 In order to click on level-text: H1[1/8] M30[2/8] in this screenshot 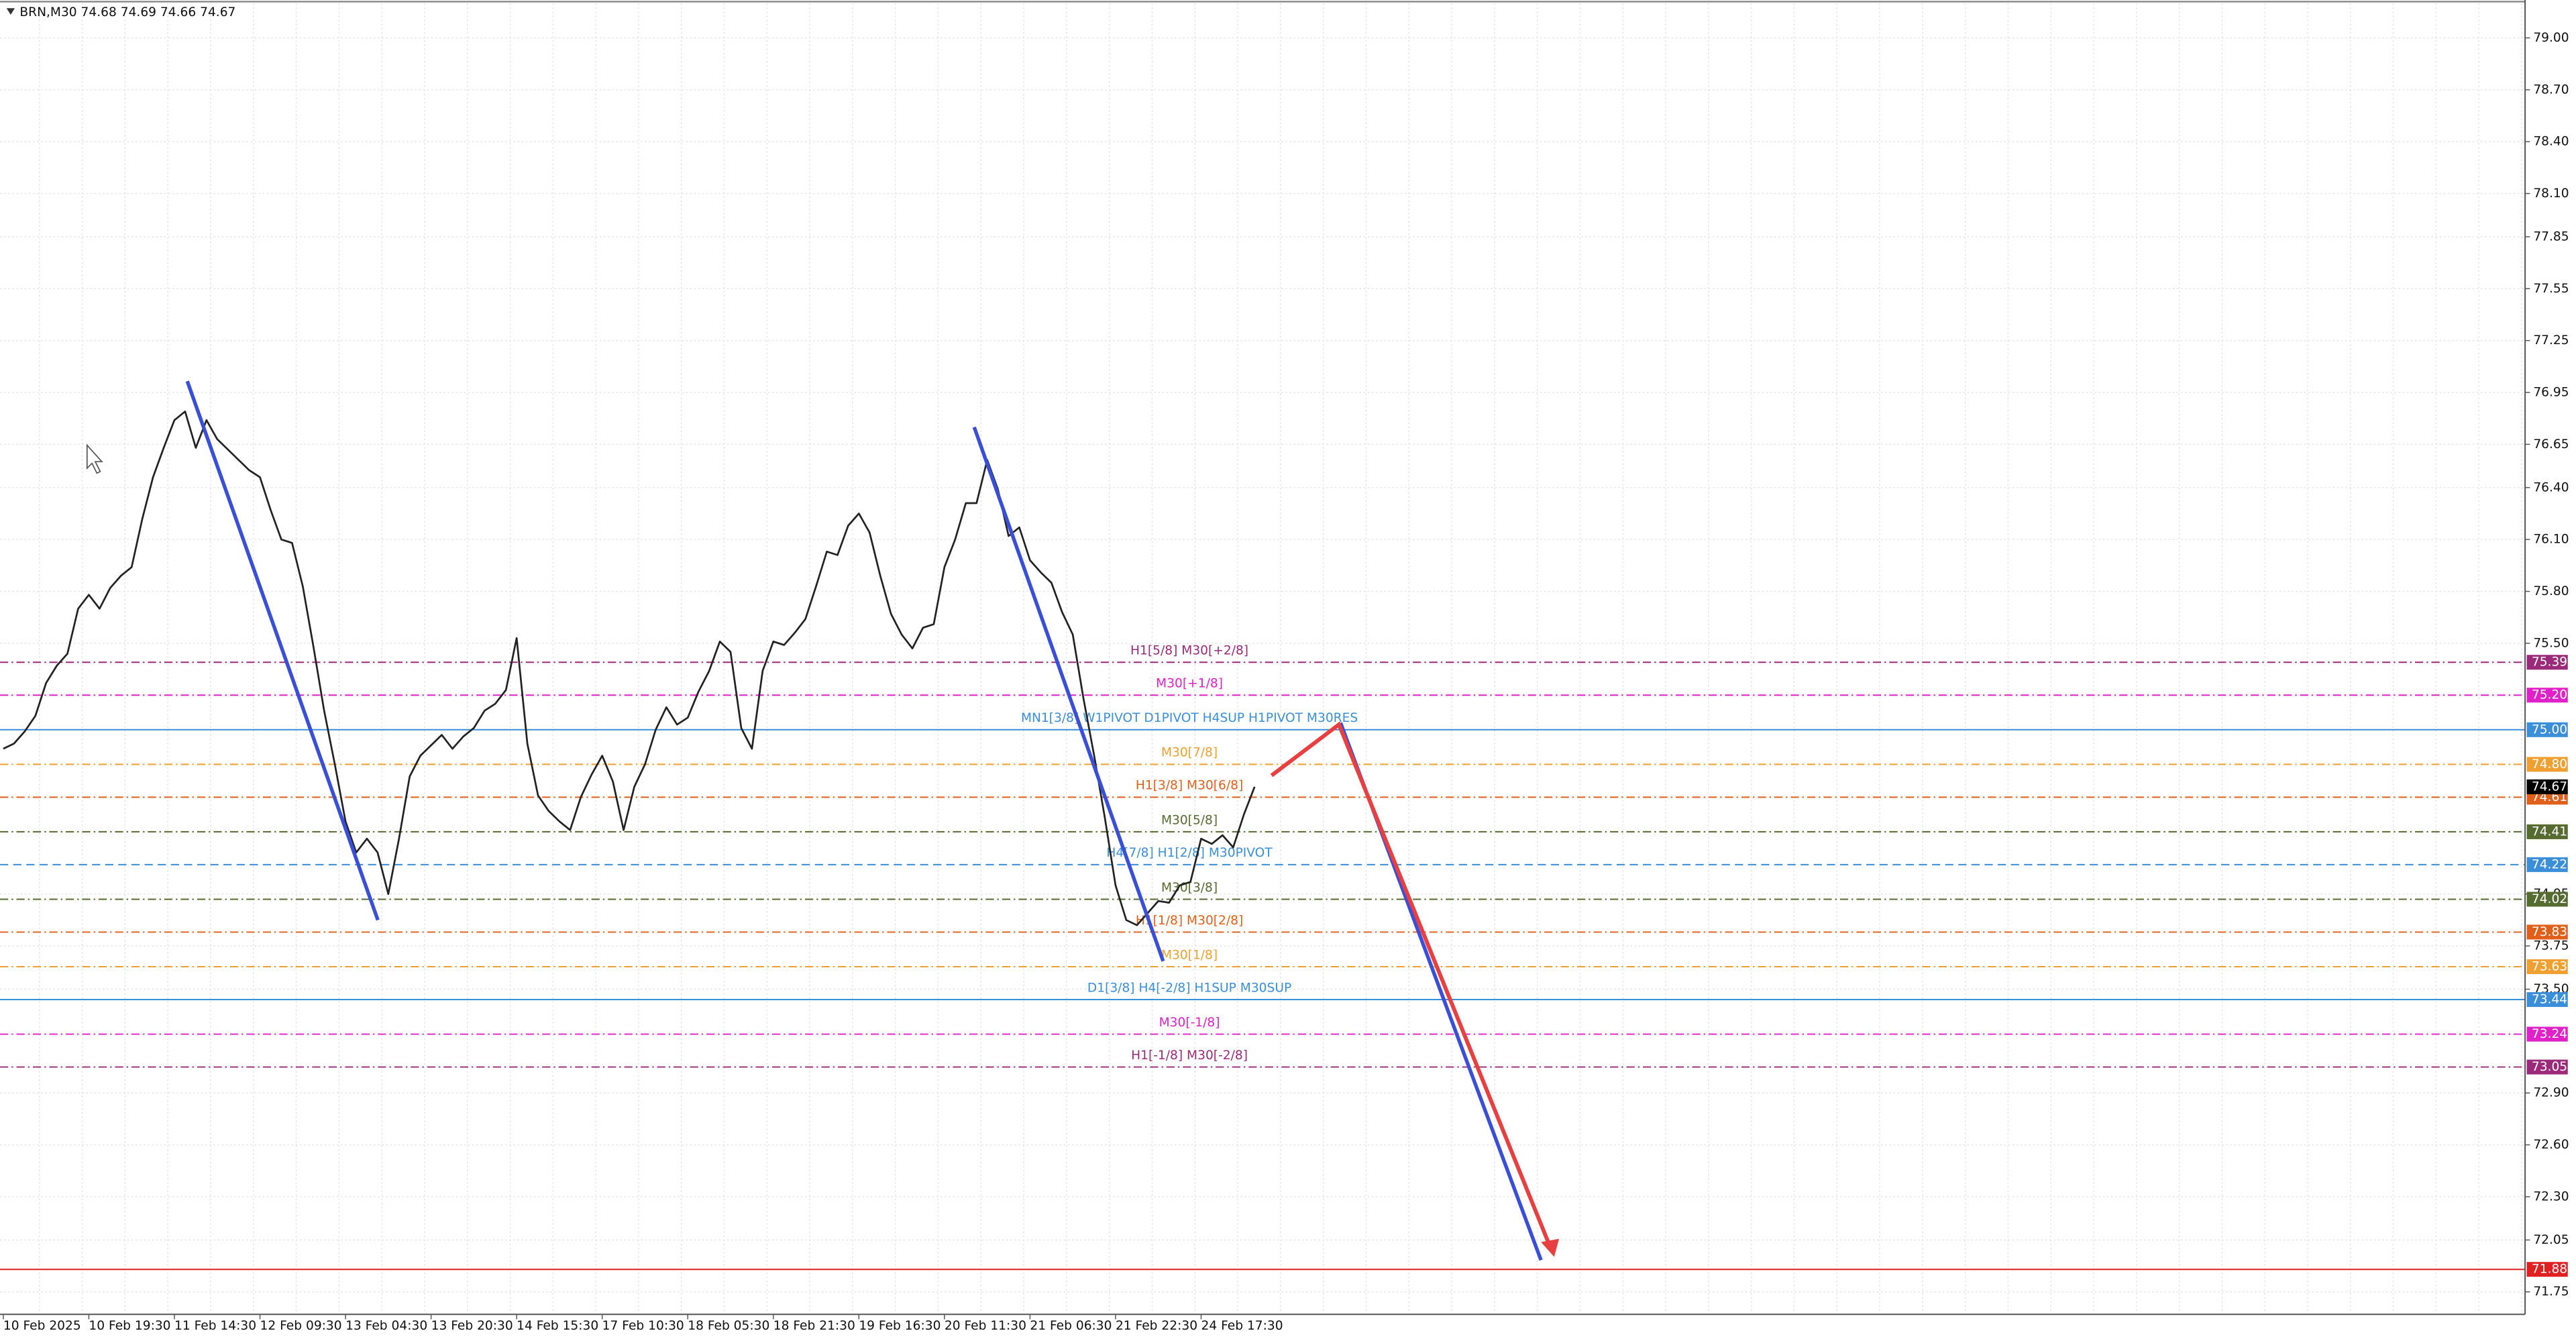, I will do `click(1189, 921)`.